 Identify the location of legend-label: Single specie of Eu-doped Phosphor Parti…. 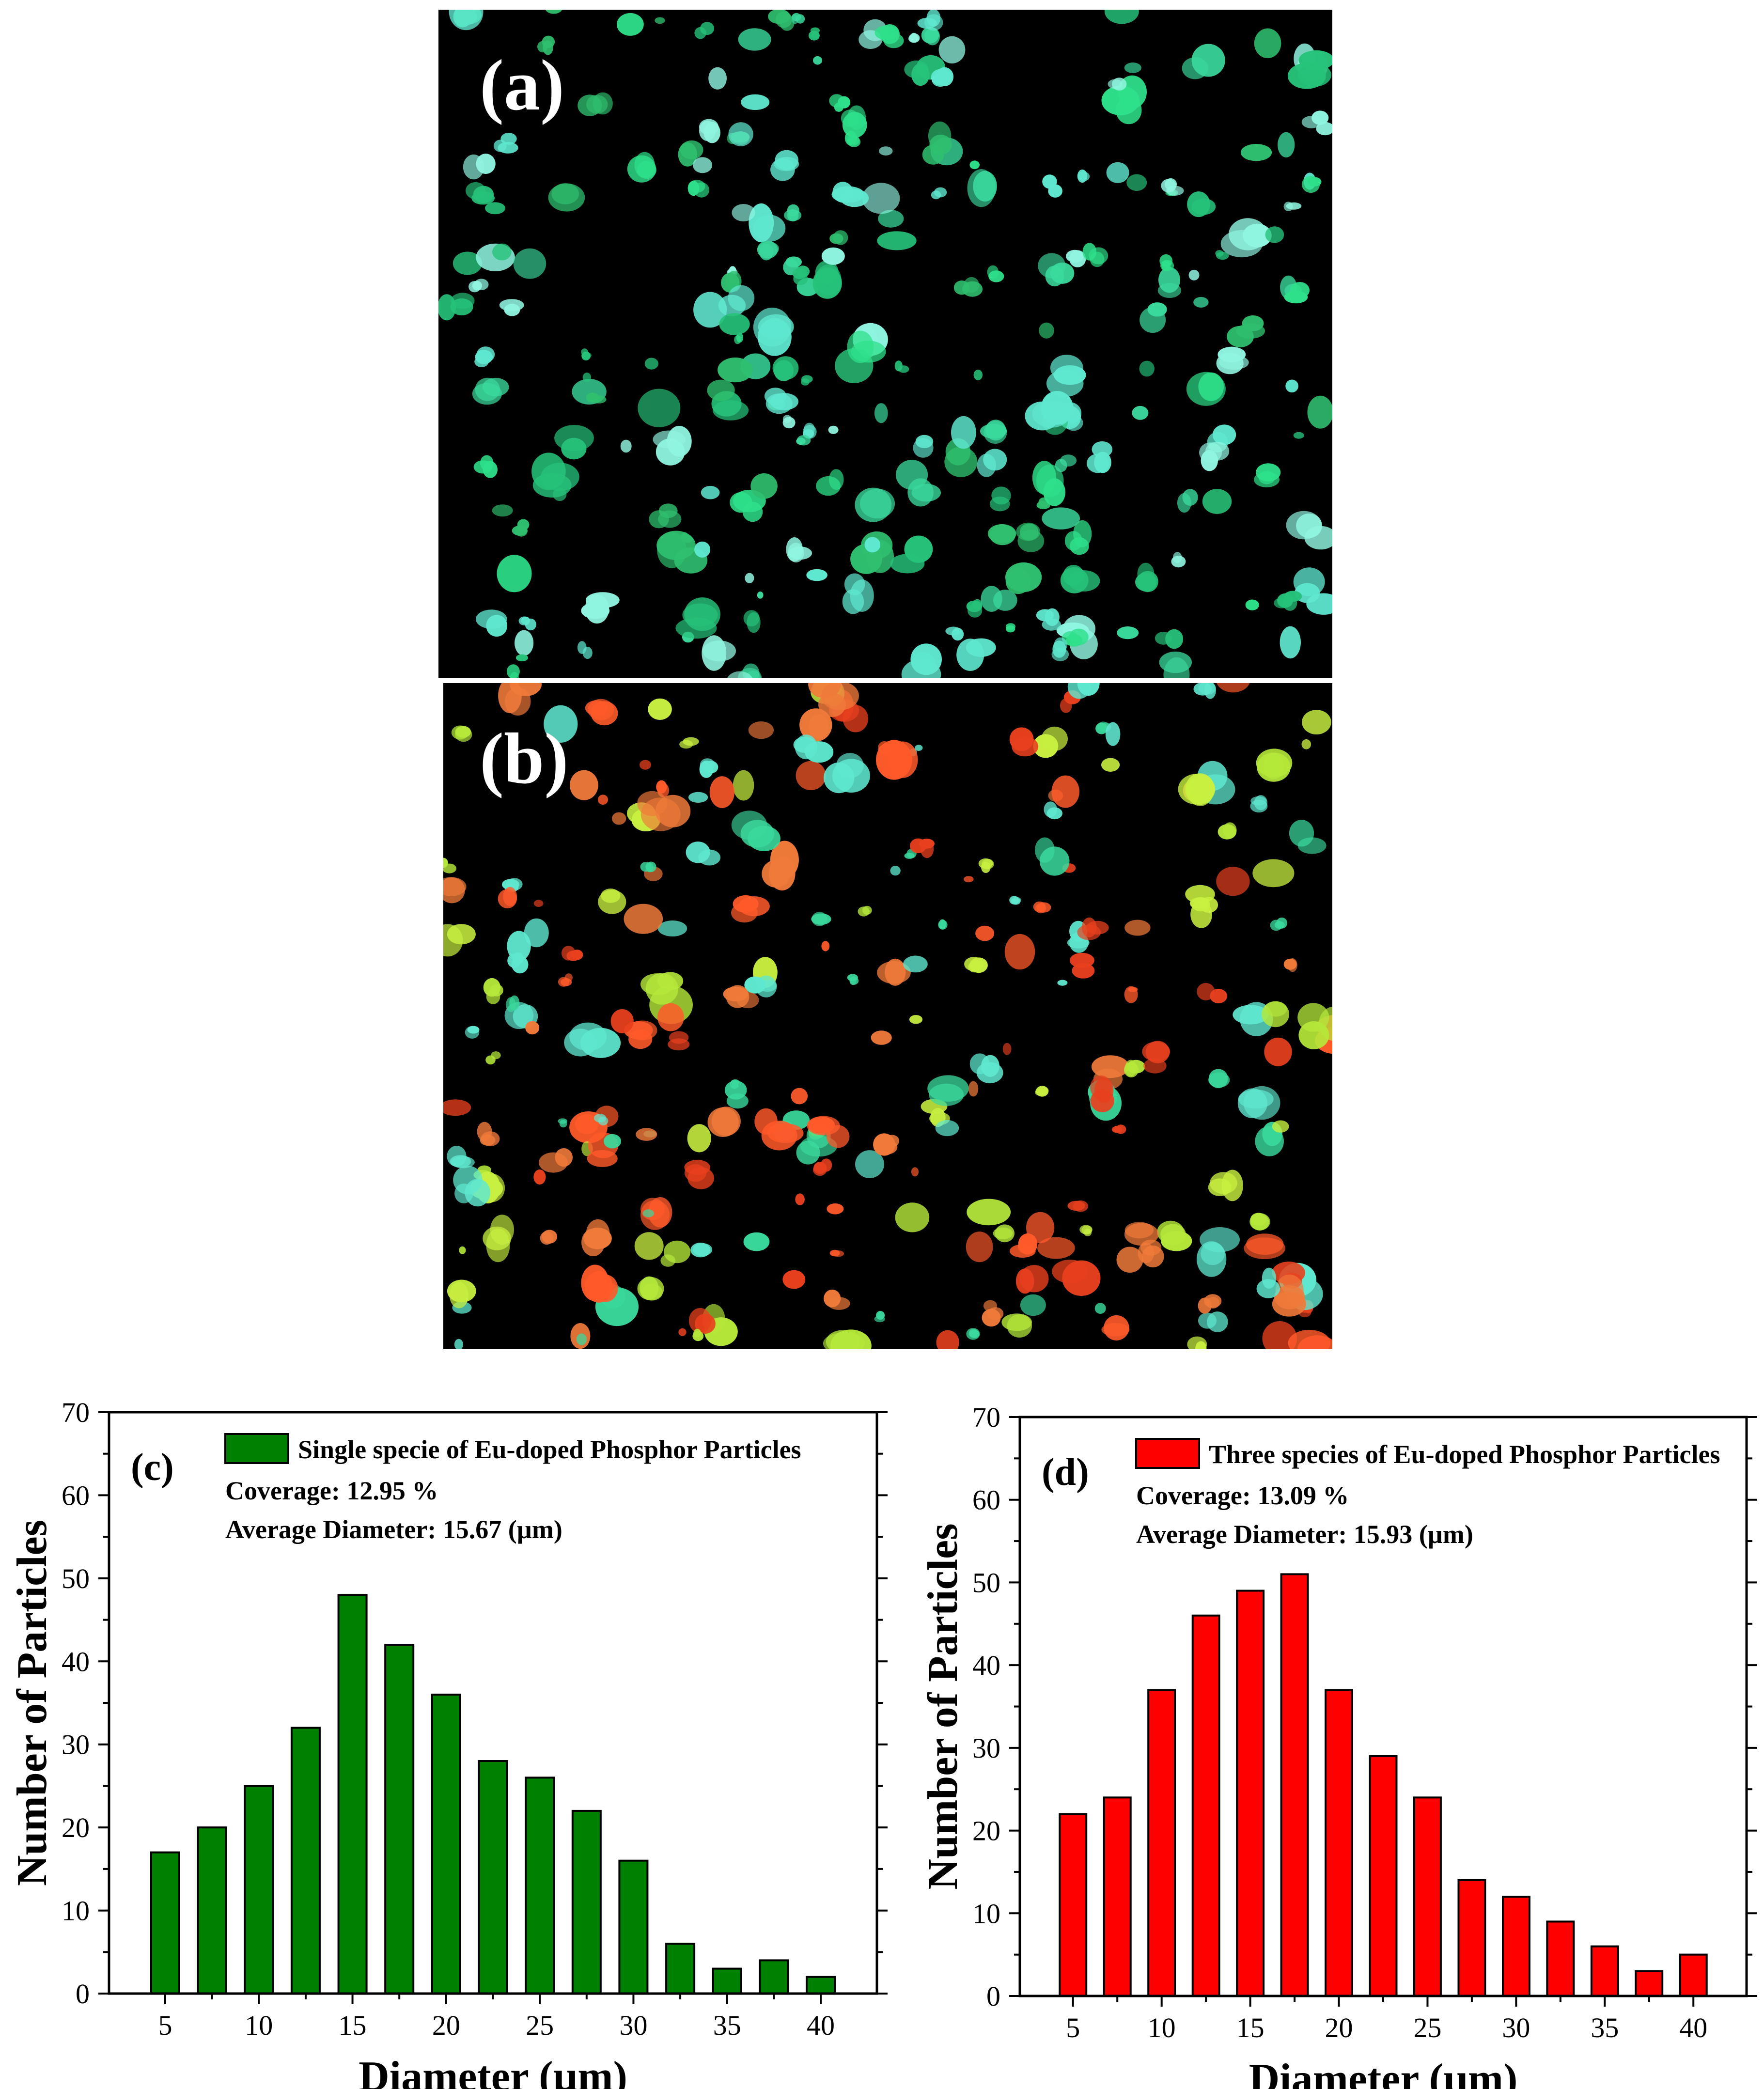
(549, 1450).